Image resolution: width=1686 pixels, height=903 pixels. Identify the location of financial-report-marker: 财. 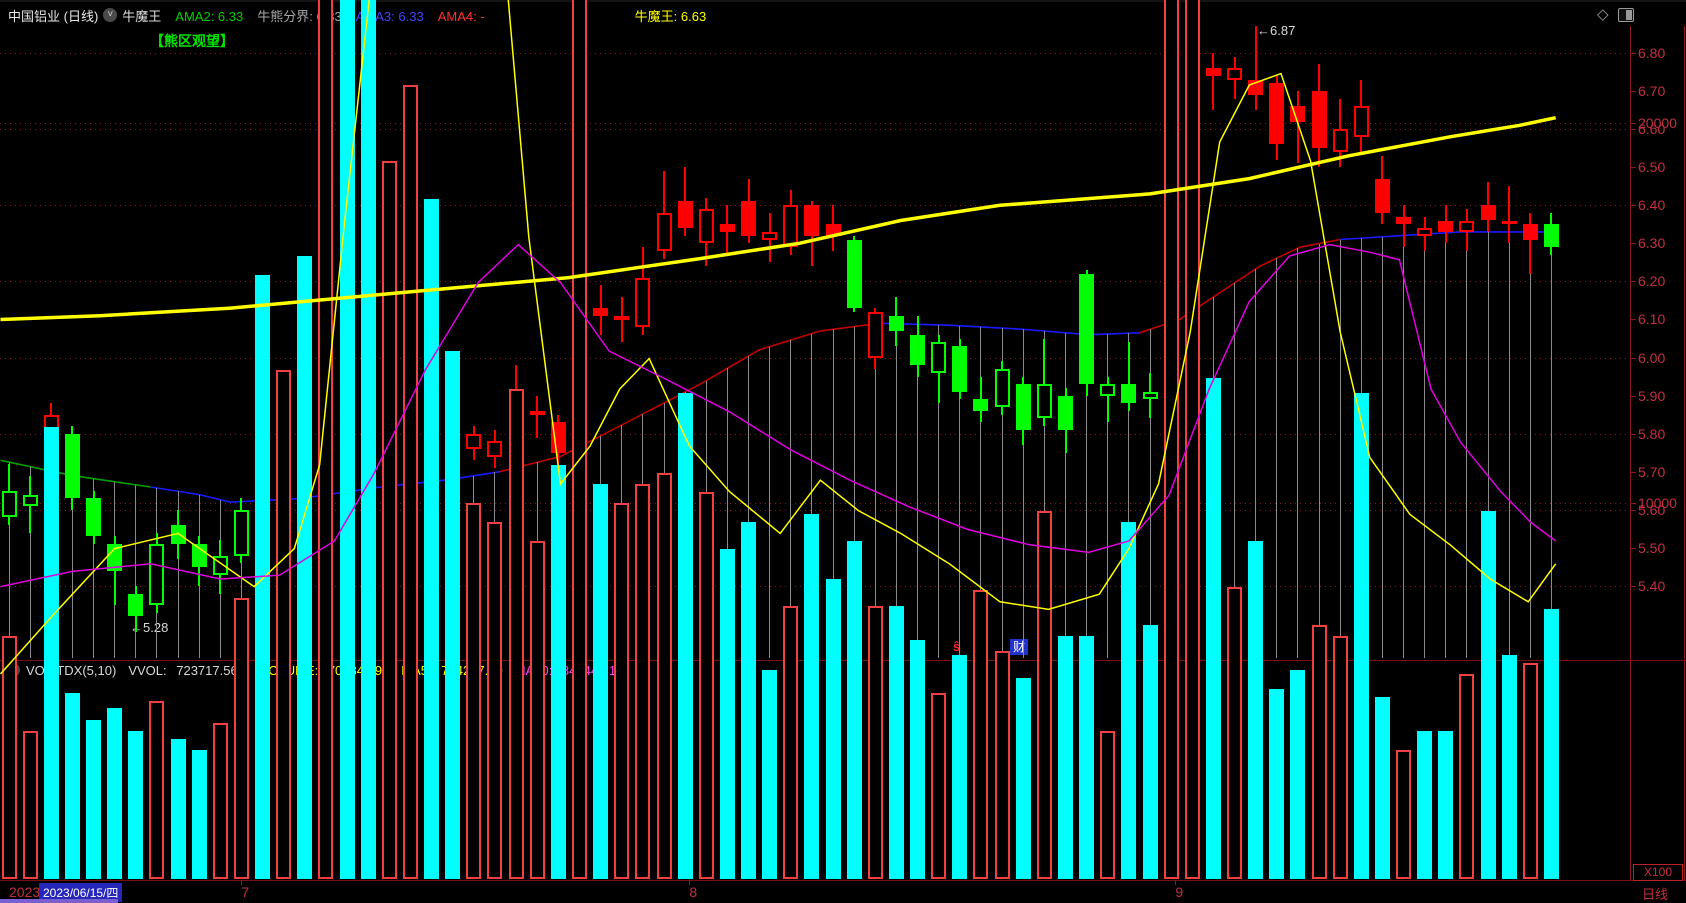
(1019, 647).